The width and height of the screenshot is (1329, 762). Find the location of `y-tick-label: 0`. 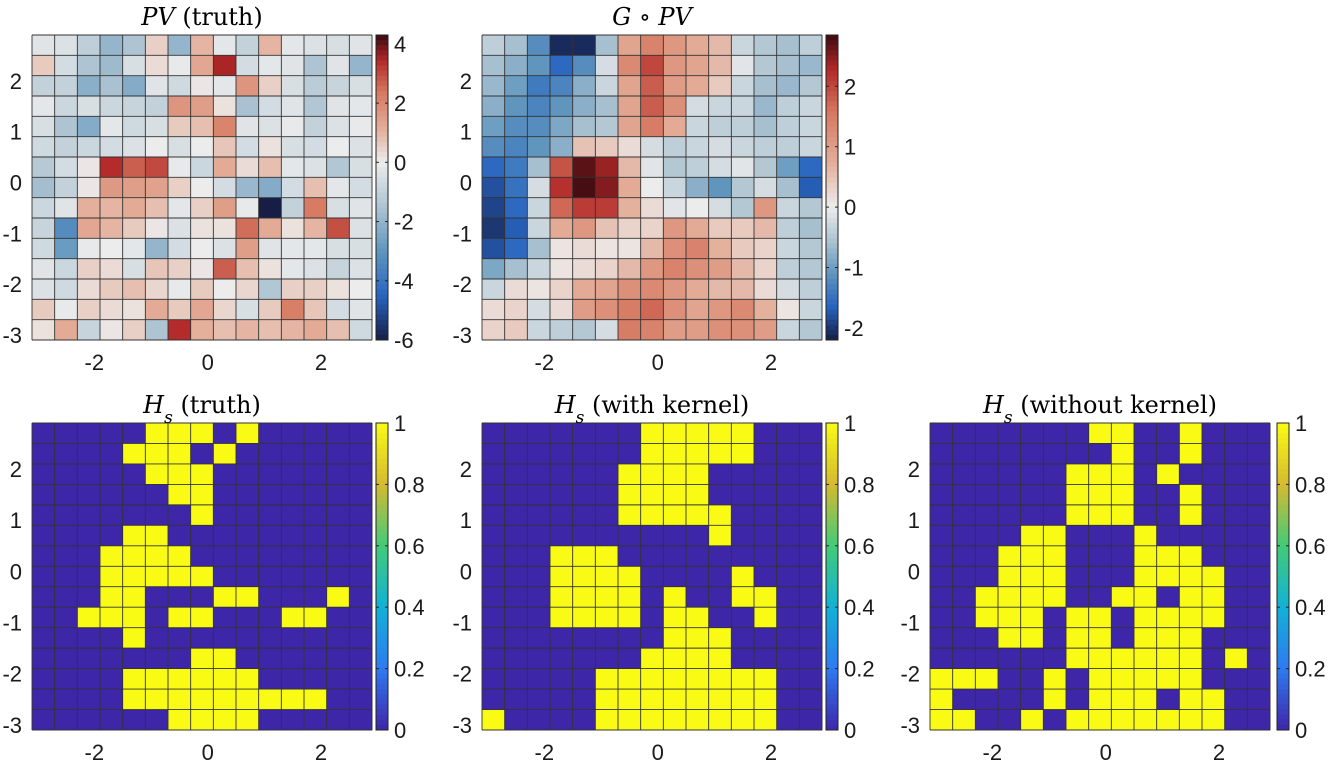

y-tick-label: 0 is located at coordinates (16, 182).